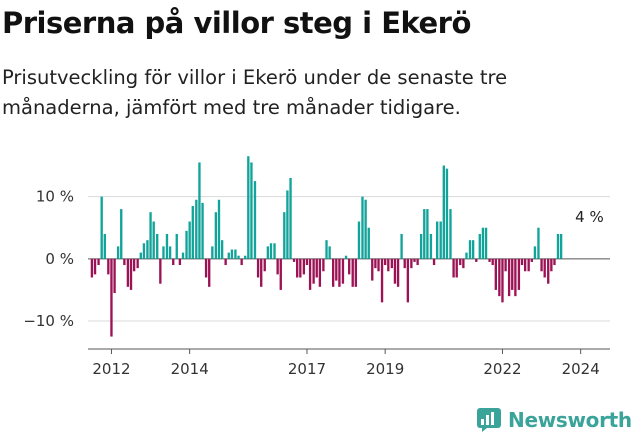 The height and width of the screenshot is (439, 631). I want to click on chart-title: Priserna på villor steg i Ekerö, so click(236, 23).